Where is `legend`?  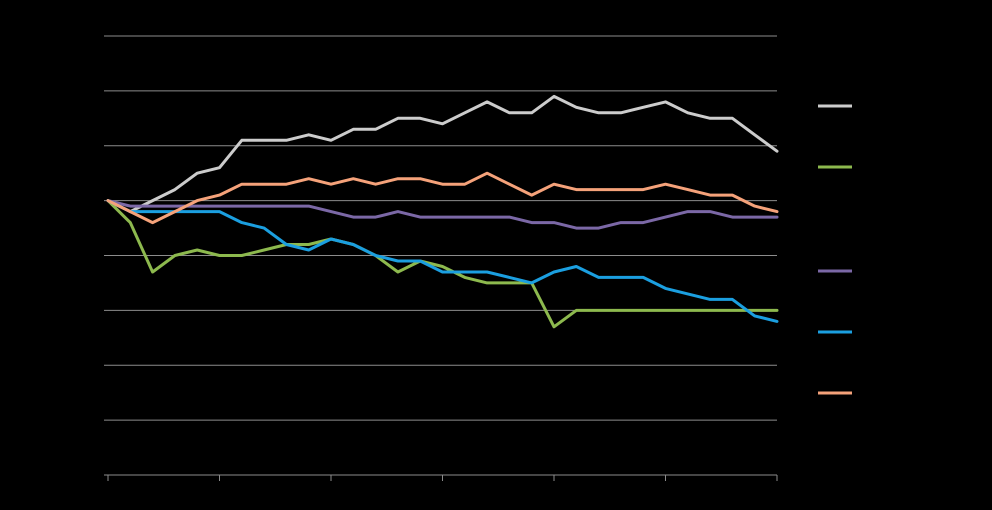
legend is located at coordinates (835, 249).